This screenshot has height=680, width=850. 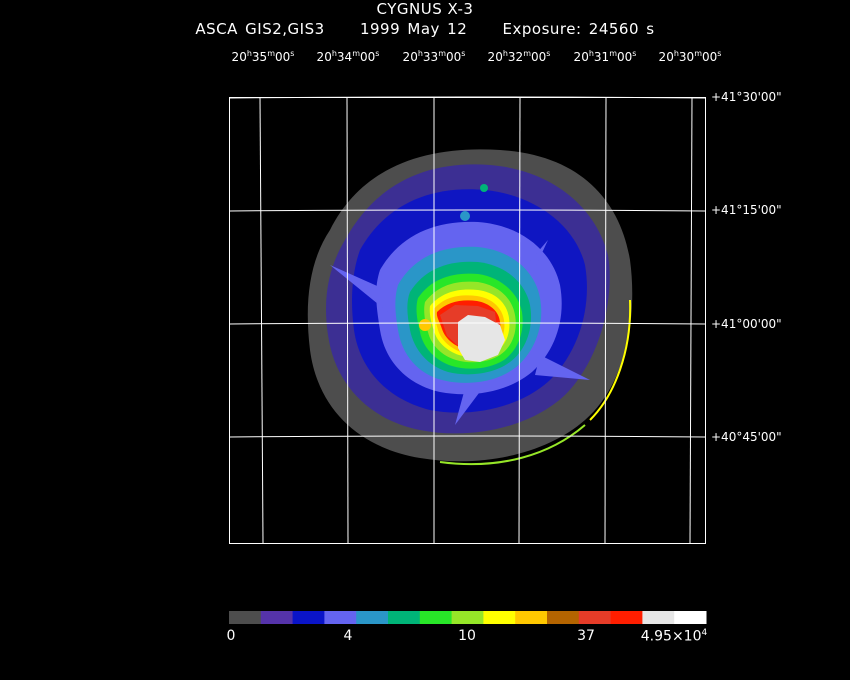 I want to click on ra-tick-label: 20h30m00s, so click(x=690, y=56).